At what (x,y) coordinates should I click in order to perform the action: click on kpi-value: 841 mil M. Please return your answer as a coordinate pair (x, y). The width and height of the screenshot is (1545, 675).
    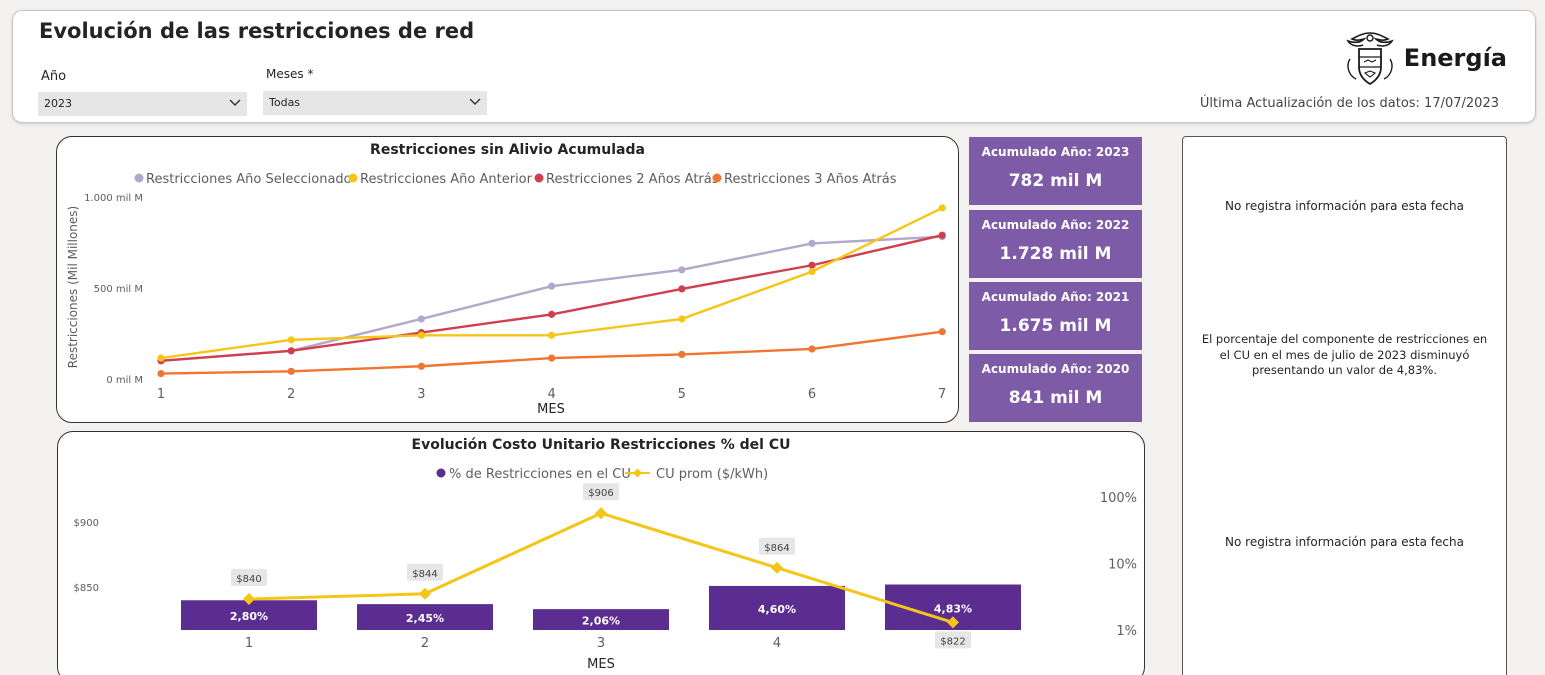
    Looking at the image, I should click on (1055, 398).